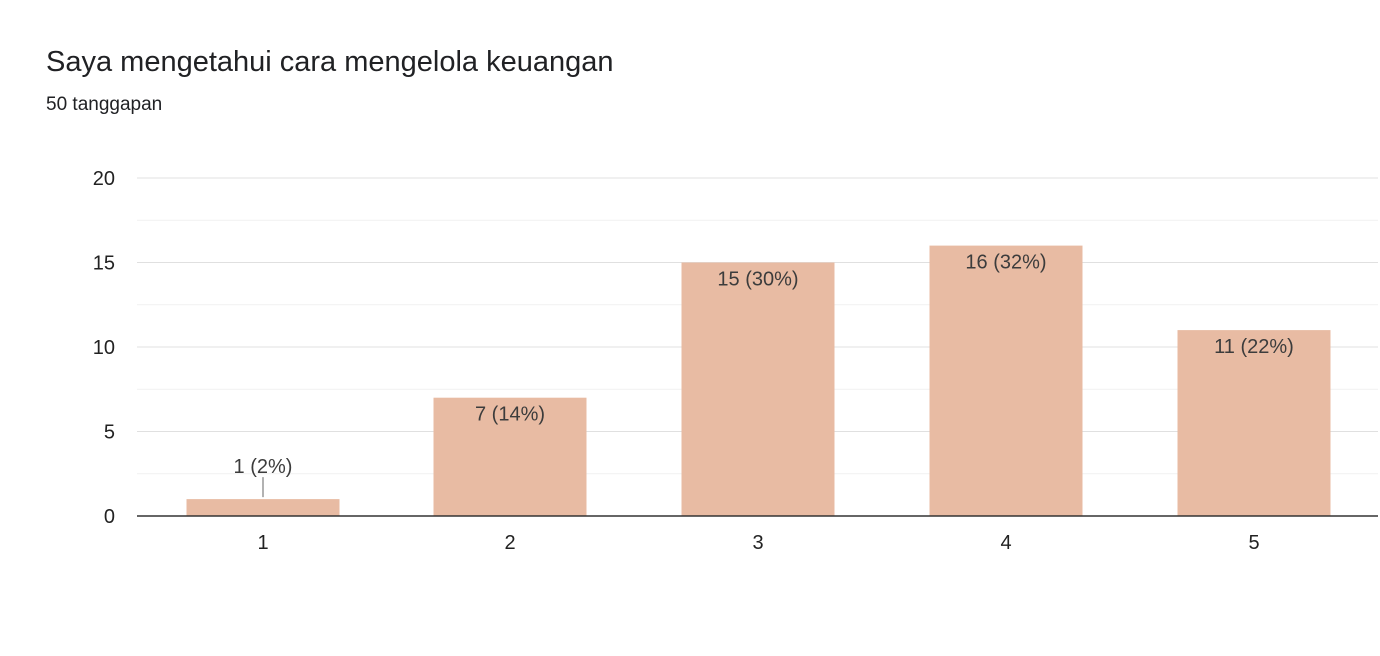  What do you see at coordinates (262, 543) in the screenshot?
I see `x-tick-label: 1` at bounding box center [262, 543].